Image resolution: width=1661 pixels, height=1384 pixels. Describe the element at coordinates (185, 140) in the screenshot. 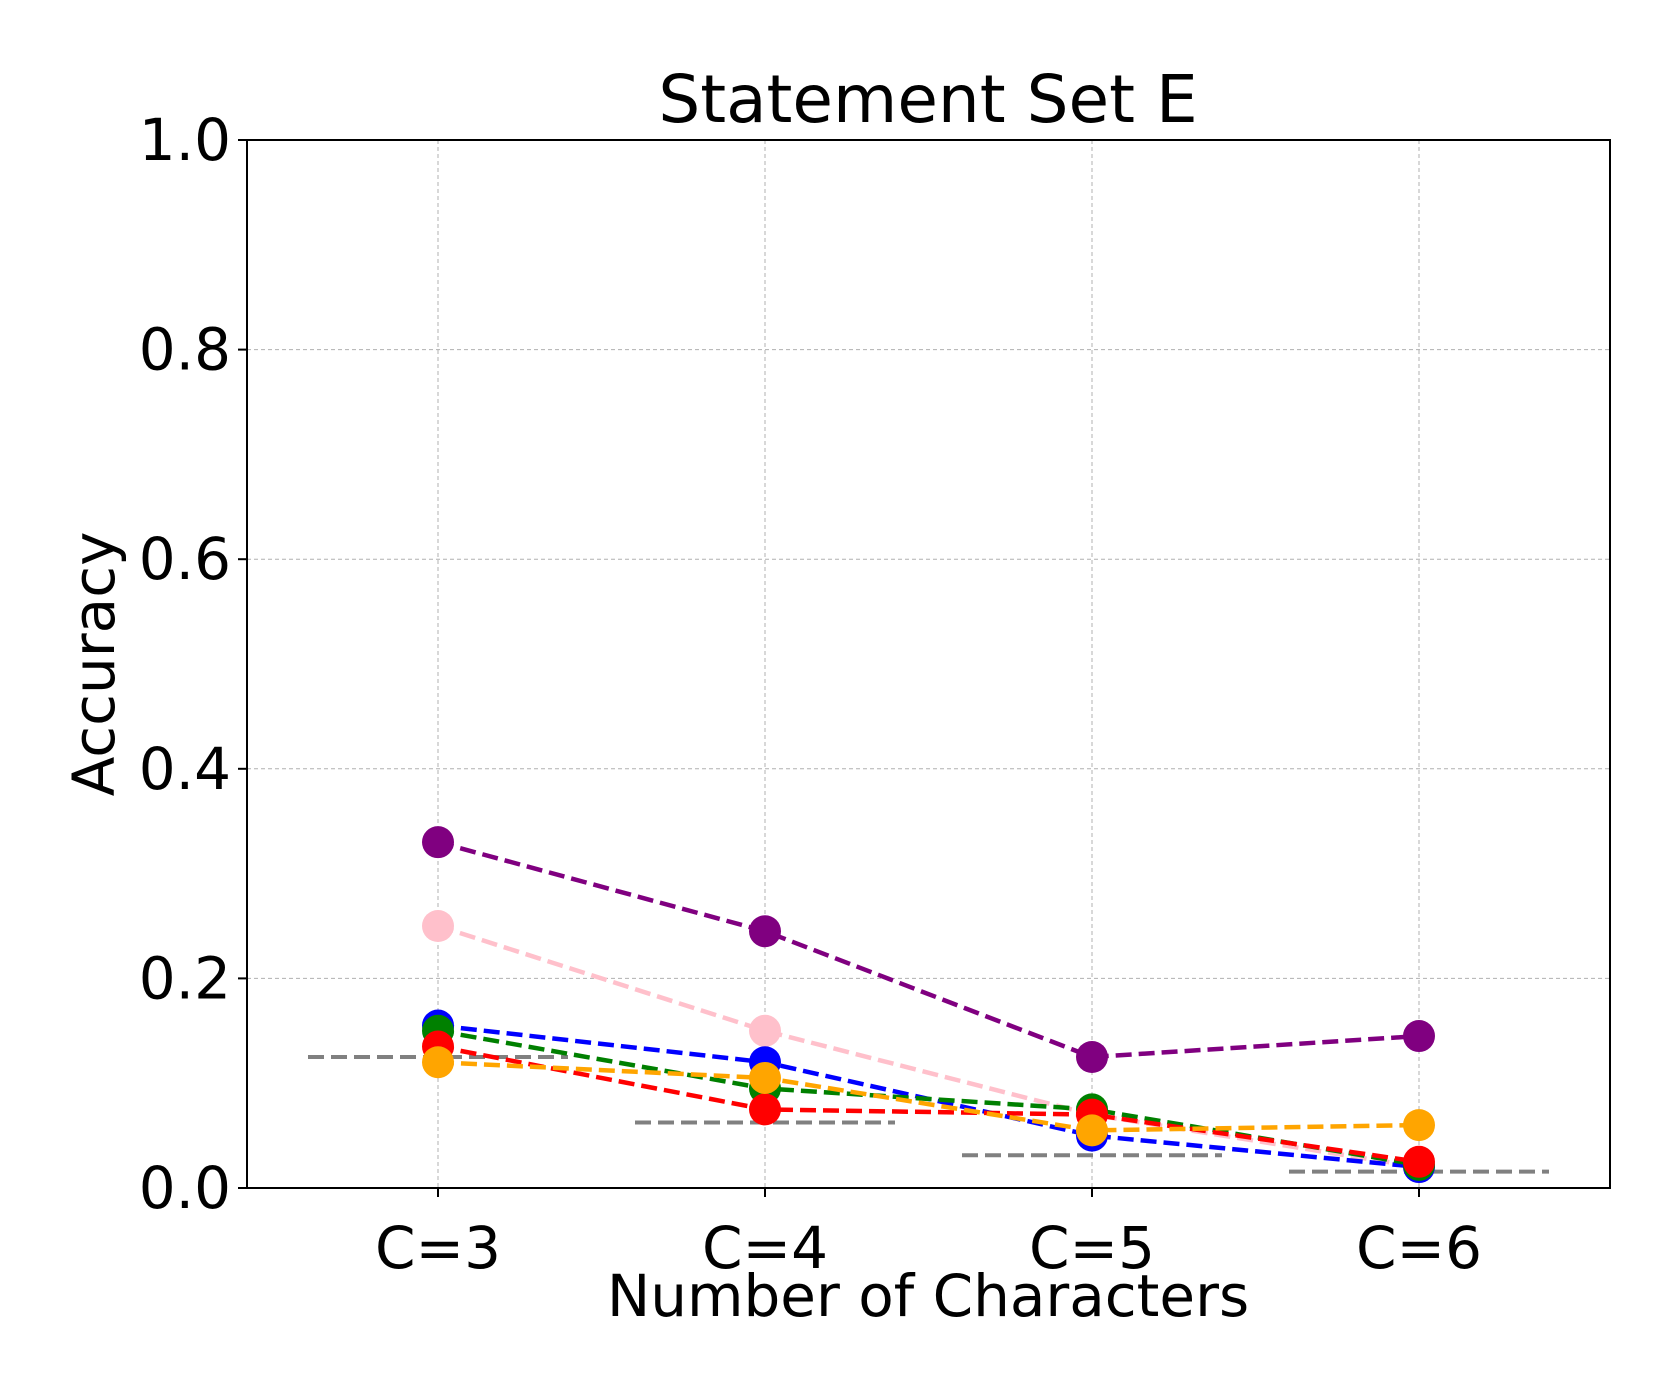

I see `y-tick-label: 1.0` at that location.